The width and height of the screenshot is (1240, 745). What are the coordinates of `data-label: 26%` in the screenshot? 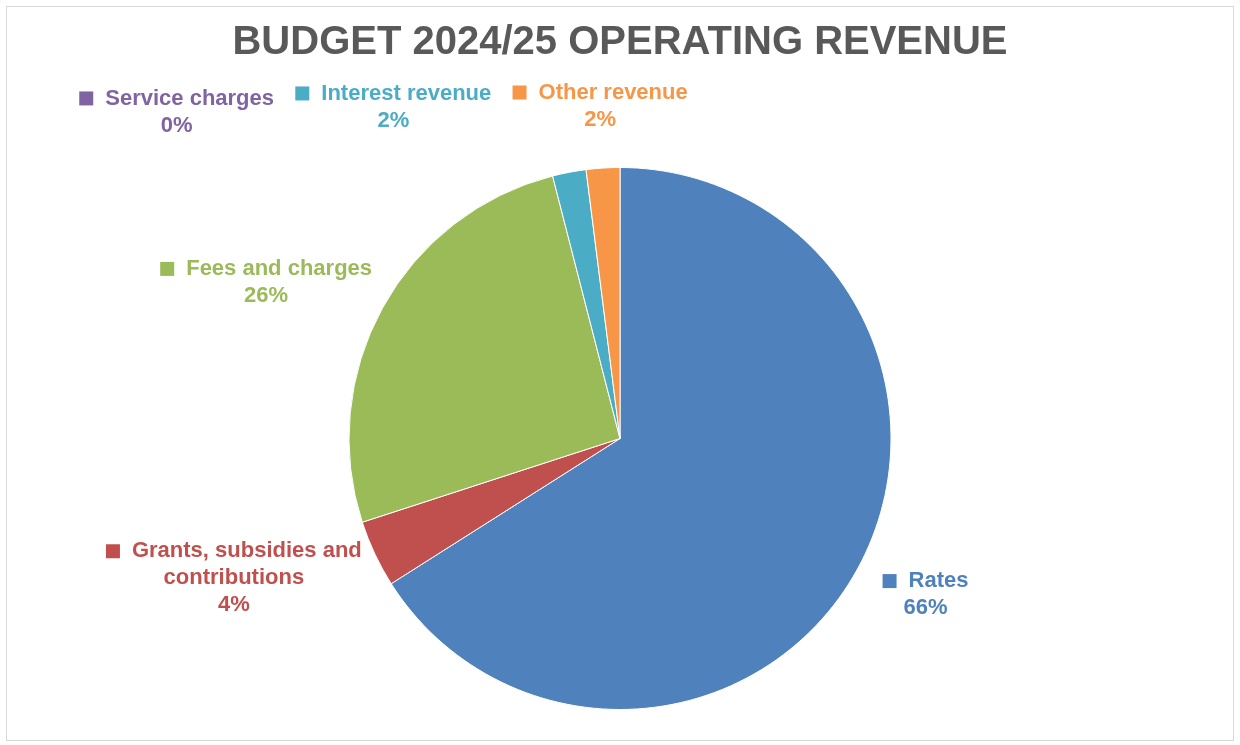 It's located at (266, 294).